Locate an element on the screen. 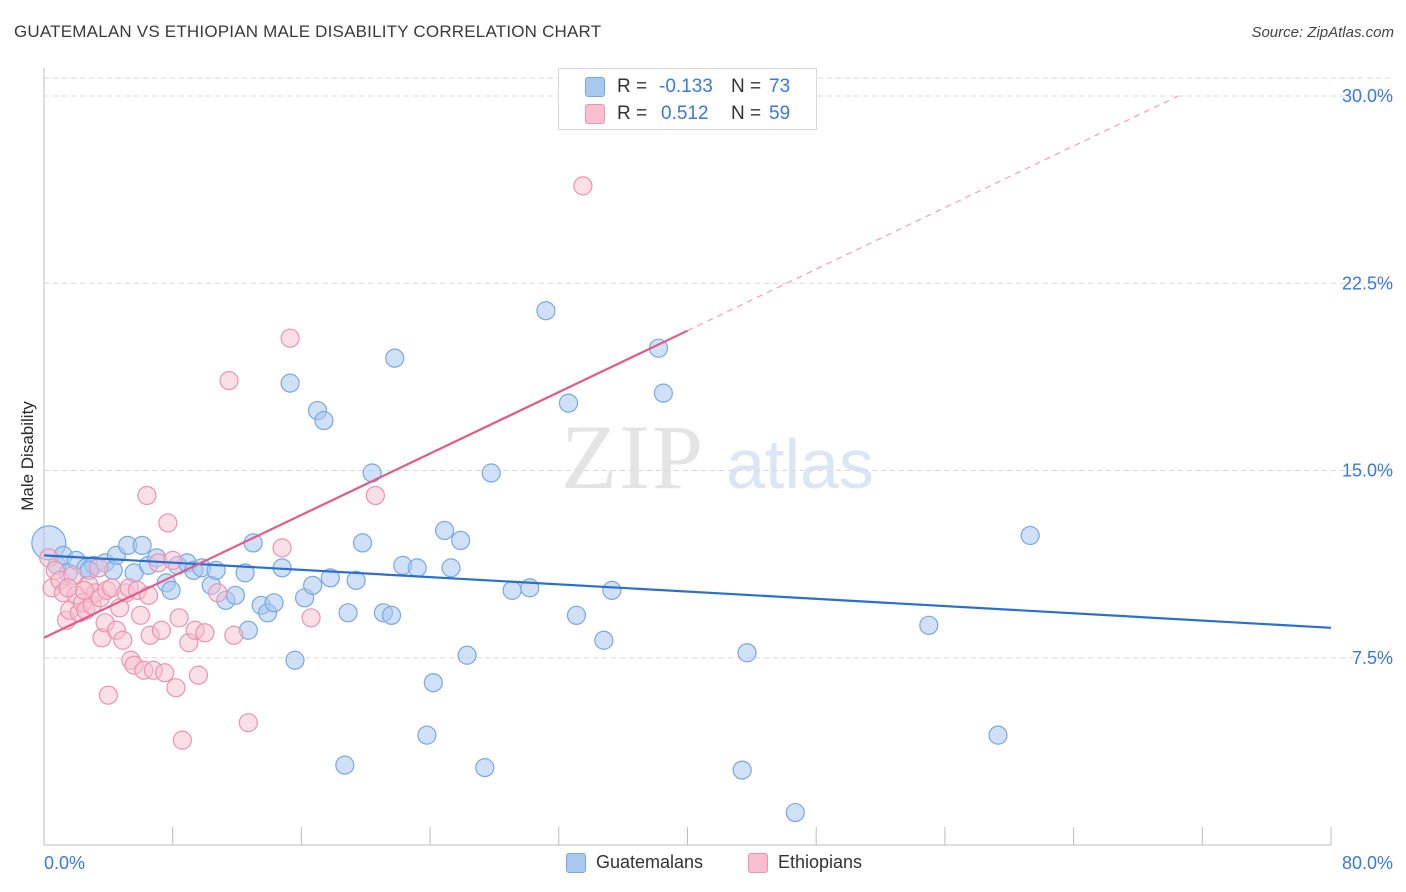 Image resolution: width=1406 pixels, height=892 pixels. source-label: Source: ZipAtlas.com is located at coordinates (1322, 32).